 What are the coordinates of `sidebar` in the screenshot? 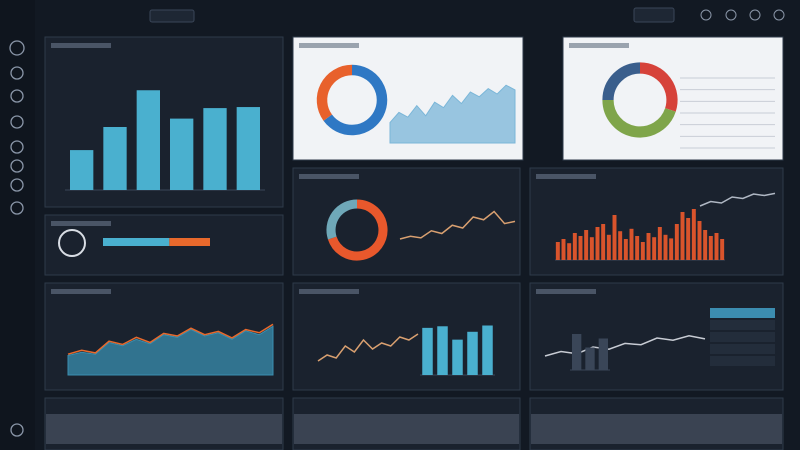 It's located at (17, 225).